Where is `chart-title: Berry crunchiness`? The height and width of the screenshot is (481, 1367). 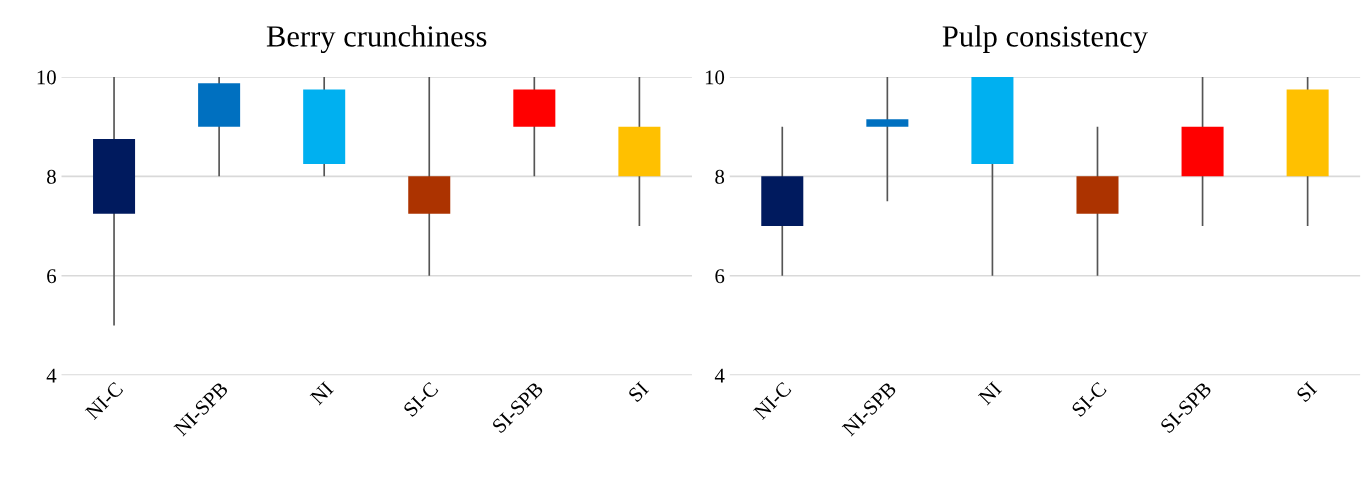
chart-title: Berry crunchiness is located at coordinates (376, 39).